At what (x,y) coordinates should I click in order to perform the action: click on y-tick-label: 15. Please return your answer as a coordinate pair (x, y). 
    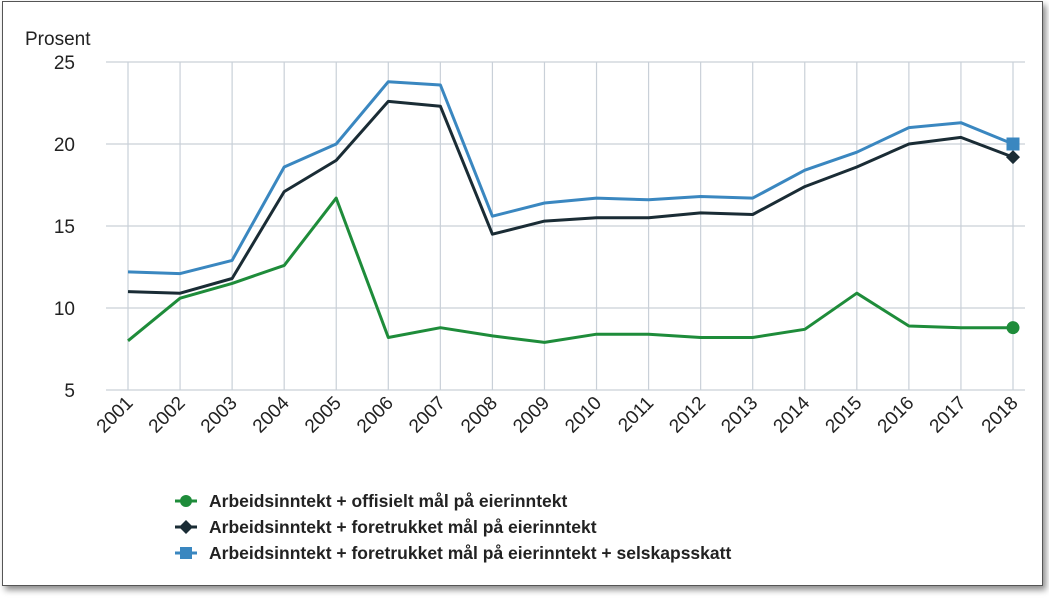
    Looking at the image, I should click on (64, 227).